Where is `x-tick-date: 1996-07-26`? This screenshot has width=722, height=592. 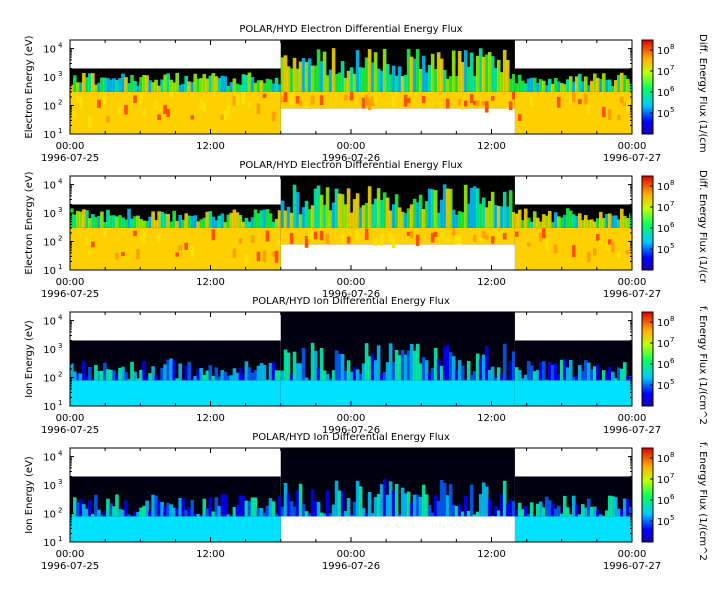
x-tick-date: 1996-07-26 is located at coordinates (351, 294).